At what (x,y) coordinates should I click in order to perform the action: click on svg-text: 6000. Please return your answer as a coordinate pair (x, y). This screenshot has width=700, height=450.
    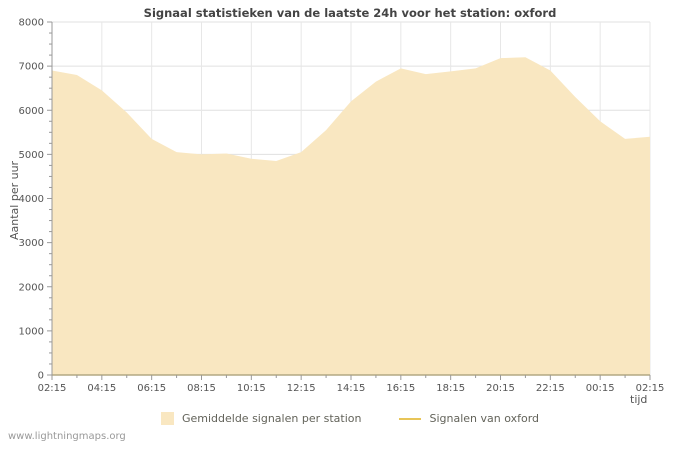
    Looking at the image, I should click on (31, 111).